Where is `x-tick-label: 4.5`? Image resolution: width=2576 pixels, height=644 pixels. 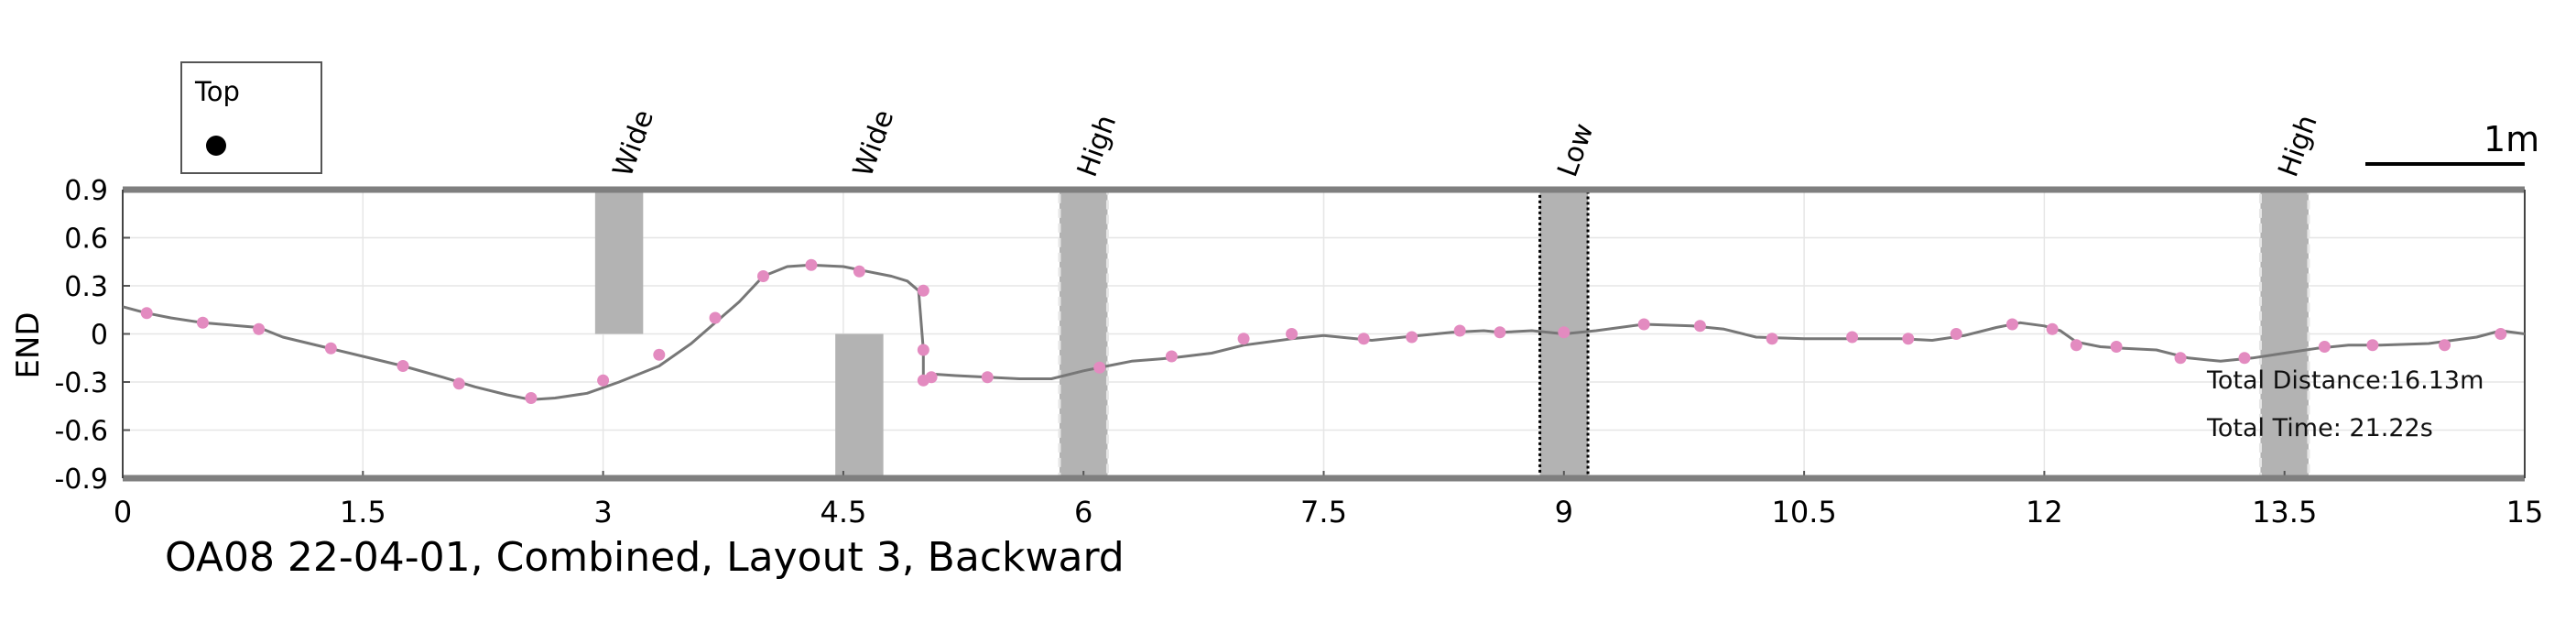 x-tick-label: 4.5 is located at coordinates (843, 512).